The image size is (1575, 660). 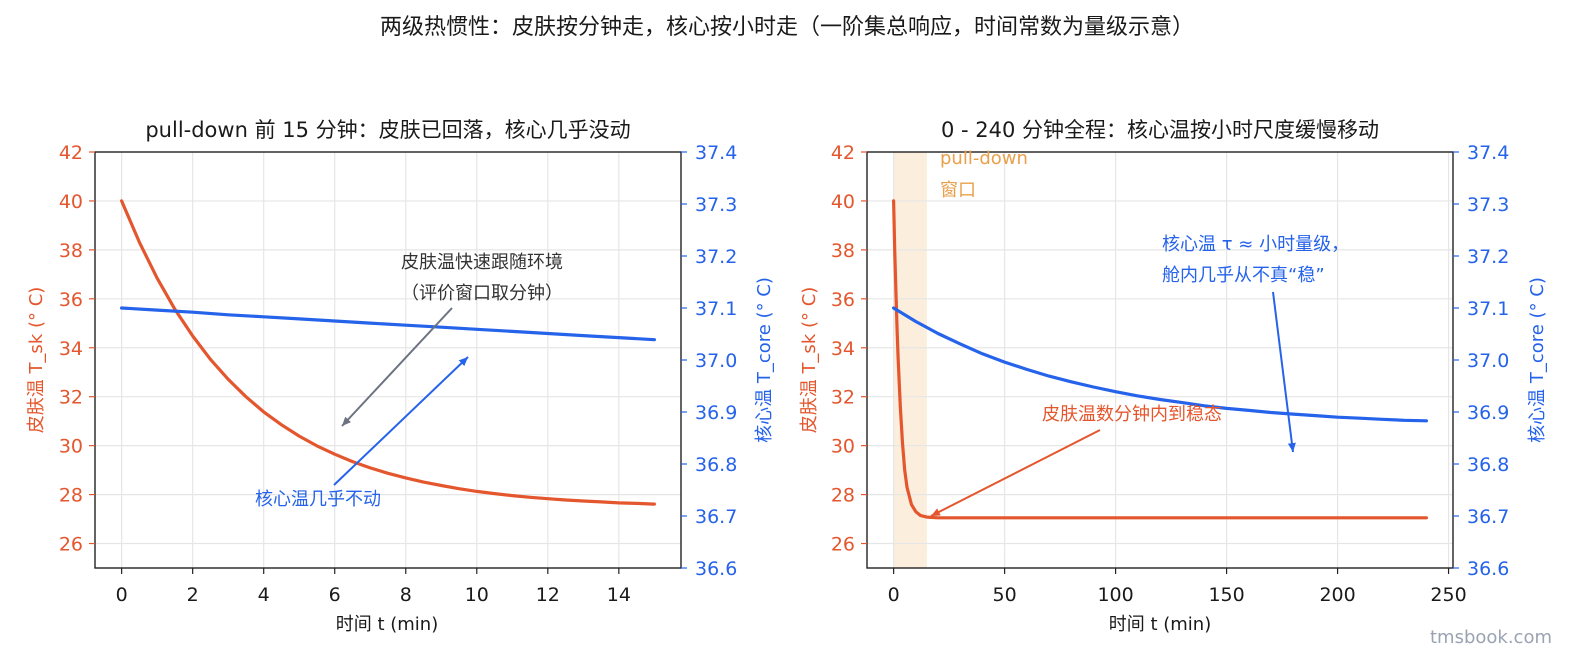 What do you see at coordinates (482, 262) in the screenshot?
I see `annotation-text: 皮肤温快速跟随环境` at bounding box center [482, 262].